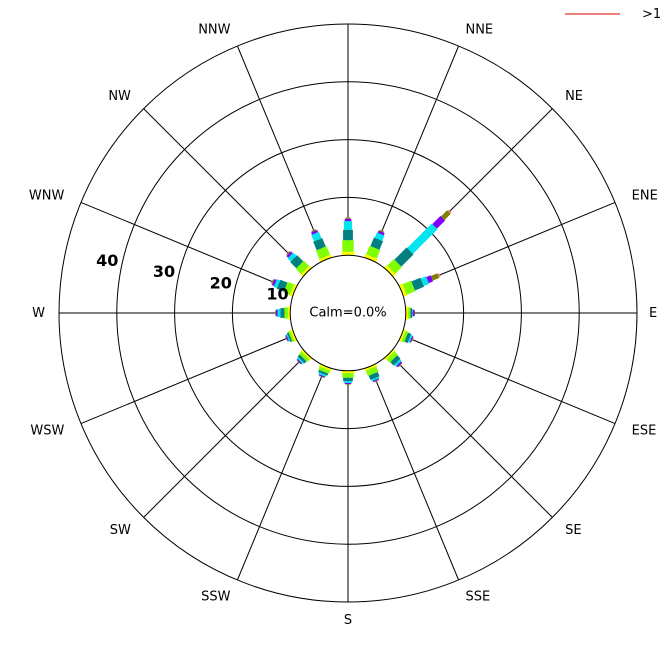  Describe the element at coordinates (644, 430) in the screenshot. I see `direction-label-ese: ESE` at that location.